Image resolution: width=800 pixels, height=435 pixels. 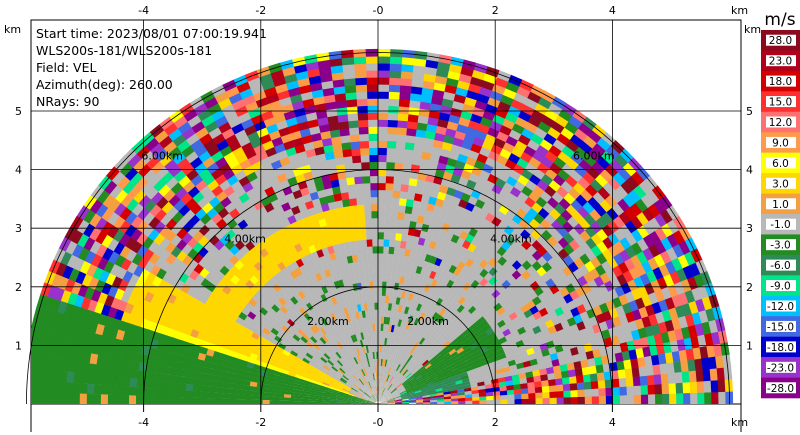 I want to click on colorbar-label: 15.0, so click(x=780, y=103).